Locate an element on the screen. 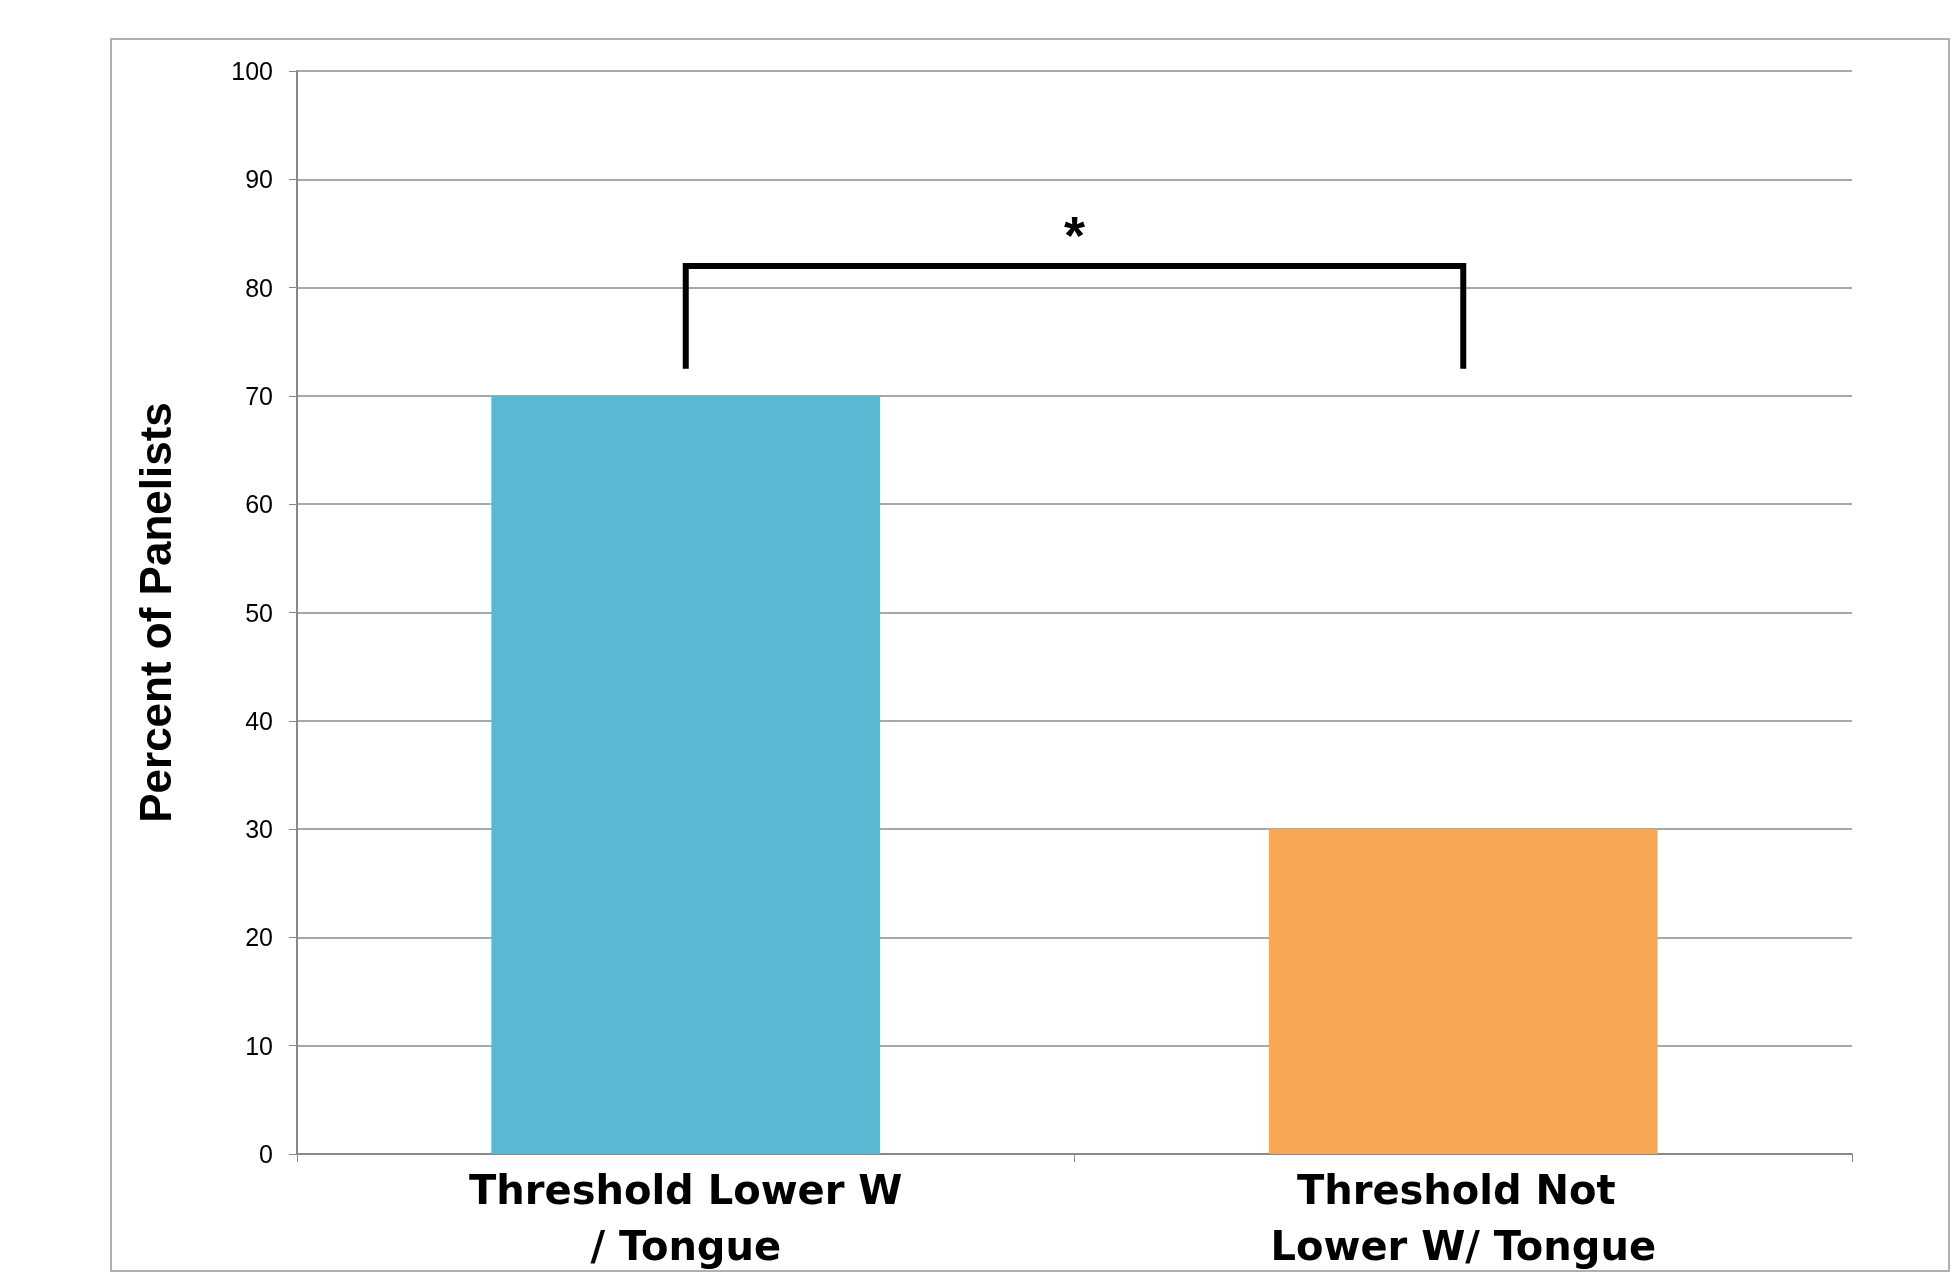 This screenshot has height=1274, width=1956. y-tick-label: 20 is located at coordinates (259, 937).